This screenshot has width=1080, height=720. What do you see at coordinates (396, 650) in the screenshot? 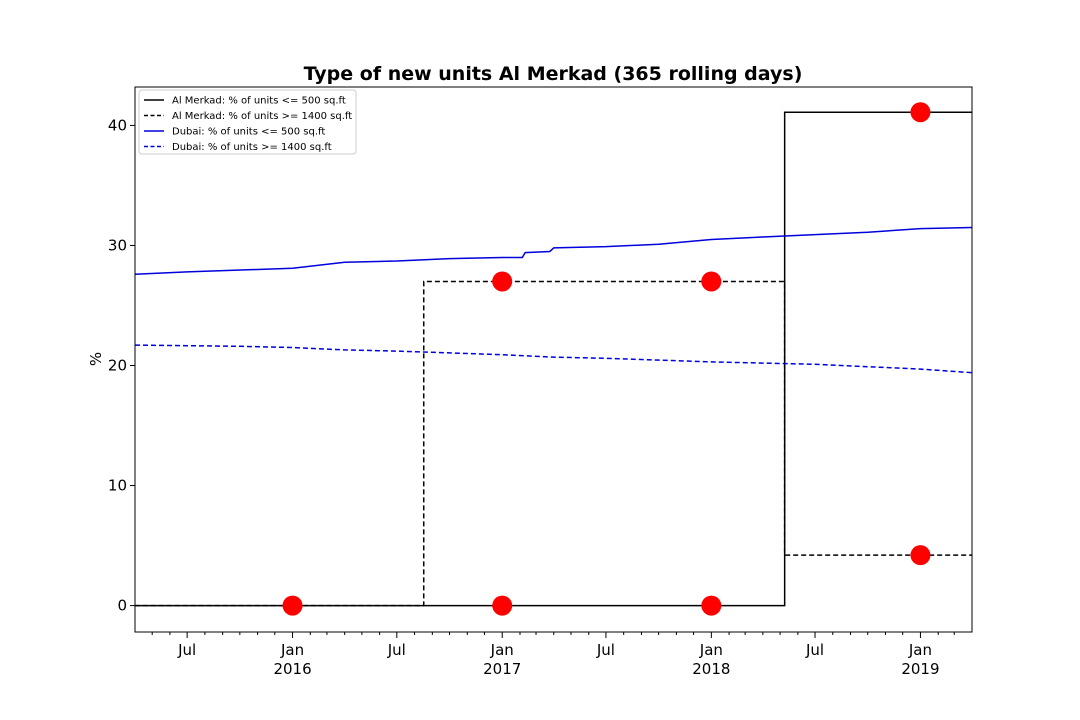
I see `x-tick-label-3: Jul` at bounding box center [396, 650].